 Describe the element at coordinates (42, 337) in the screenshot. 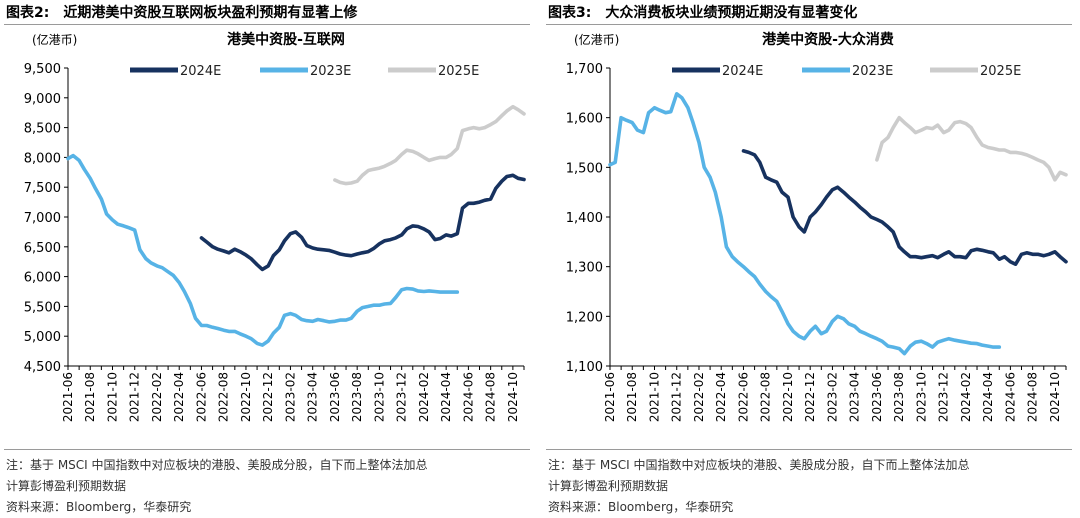

I see `y-tick-label: 5,000` at that location.